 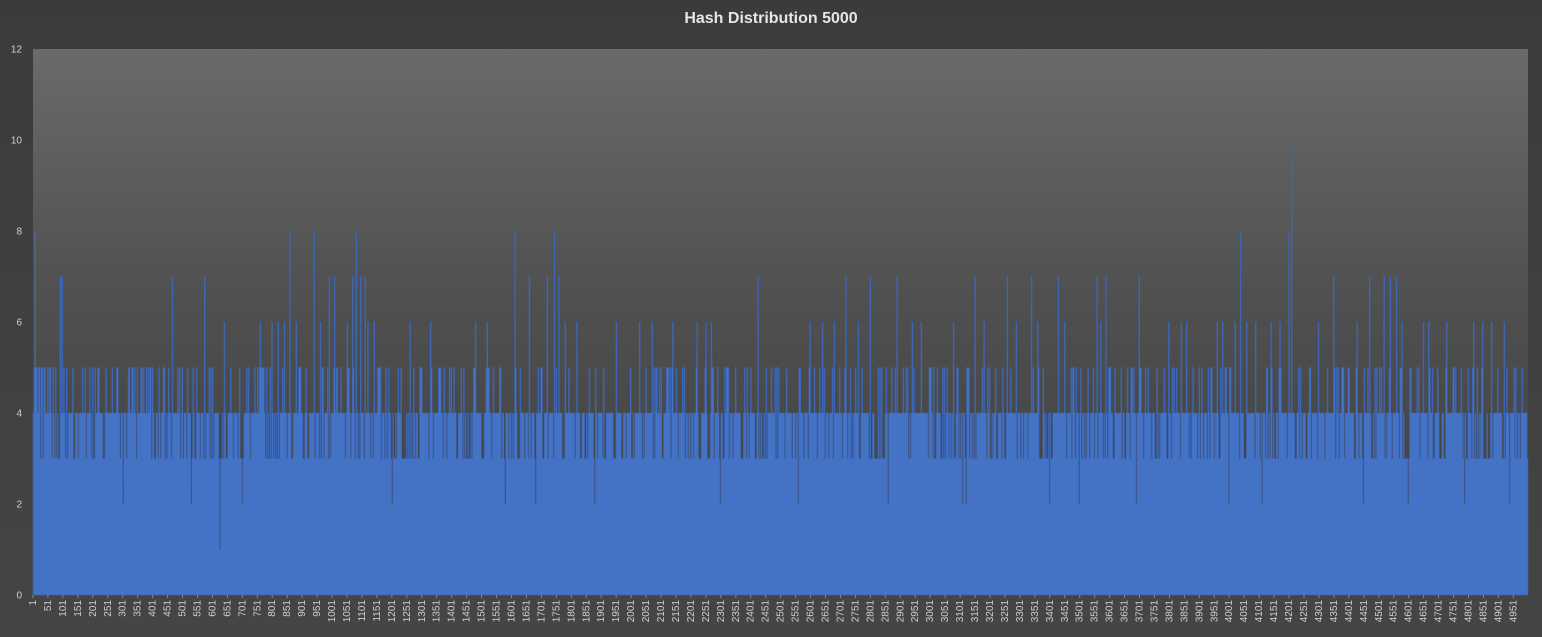 I want to click on x-tick-label: 2501, so click(x=781, y=611).